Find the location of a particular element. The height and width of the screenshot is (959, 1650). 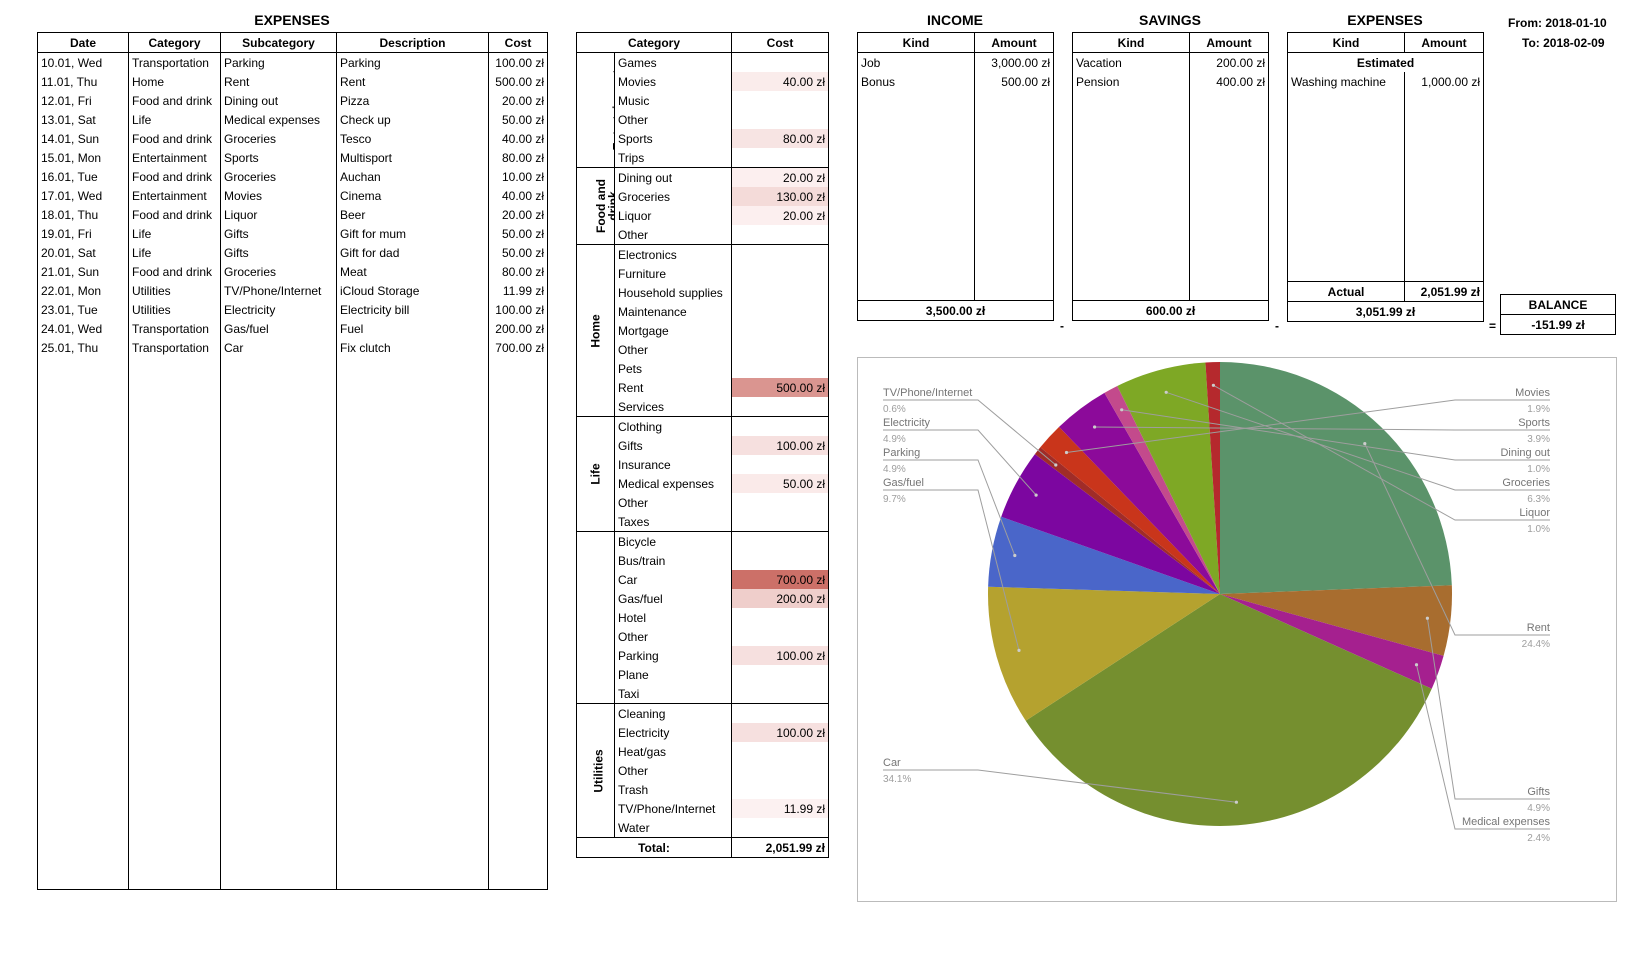

subcategory-name: Clothing is located at coordinates (673, 426).